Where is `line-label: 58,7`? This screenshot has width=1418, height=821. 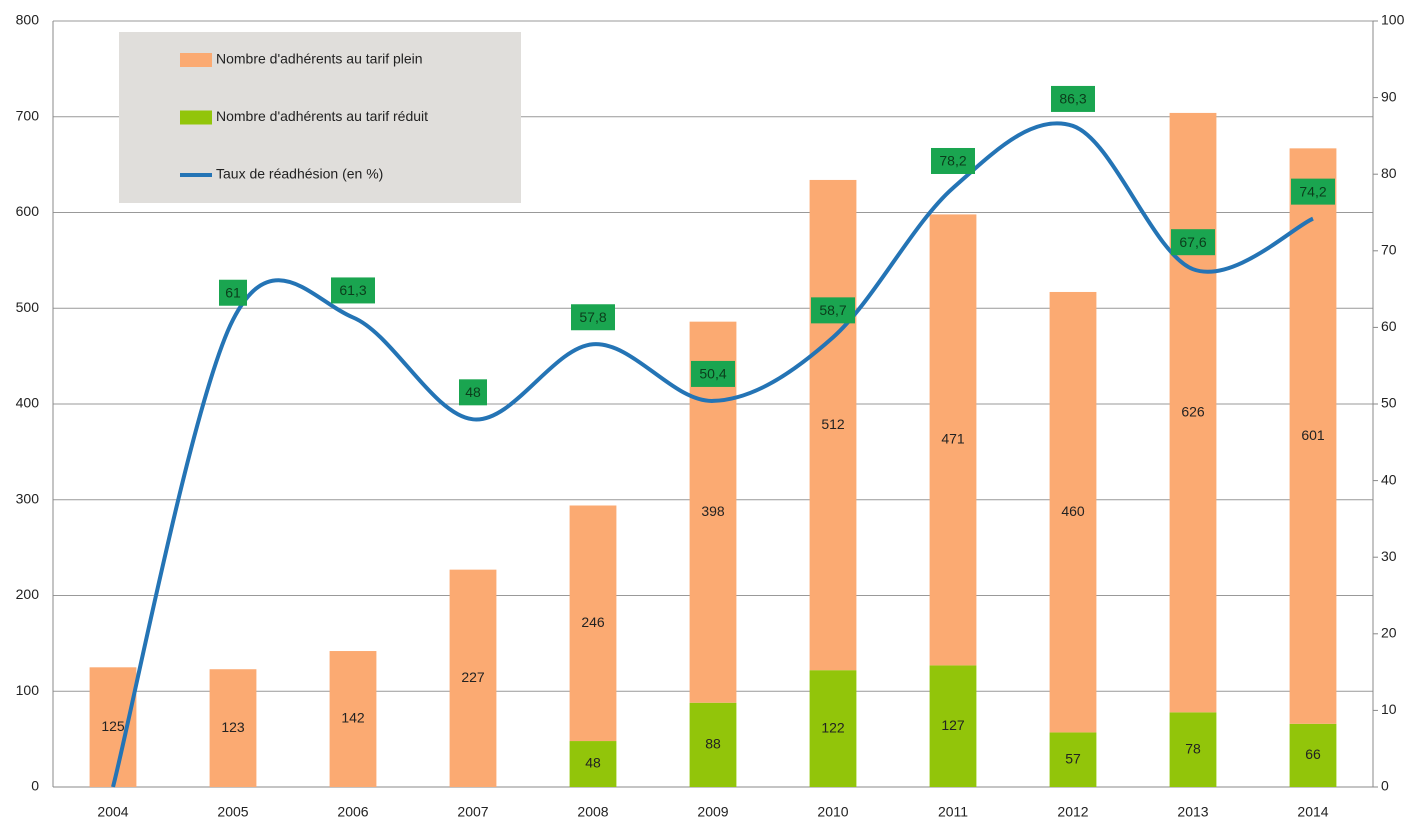 line-label: 58,7 is located at coordinates (832, 310).